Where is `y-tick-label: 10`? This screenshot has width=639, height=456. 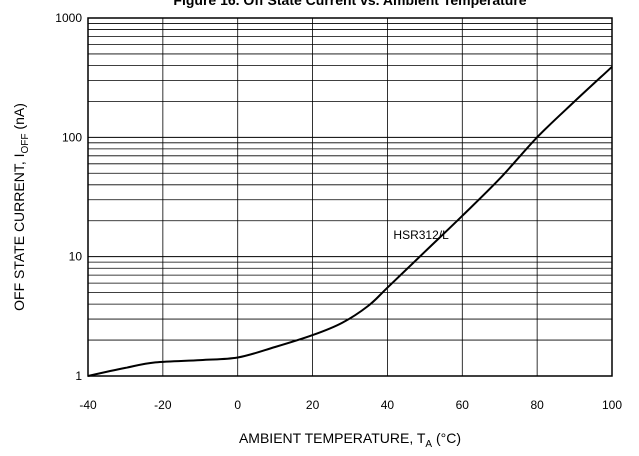
y-tick-label: 10 is located at coordinates (76, 257).